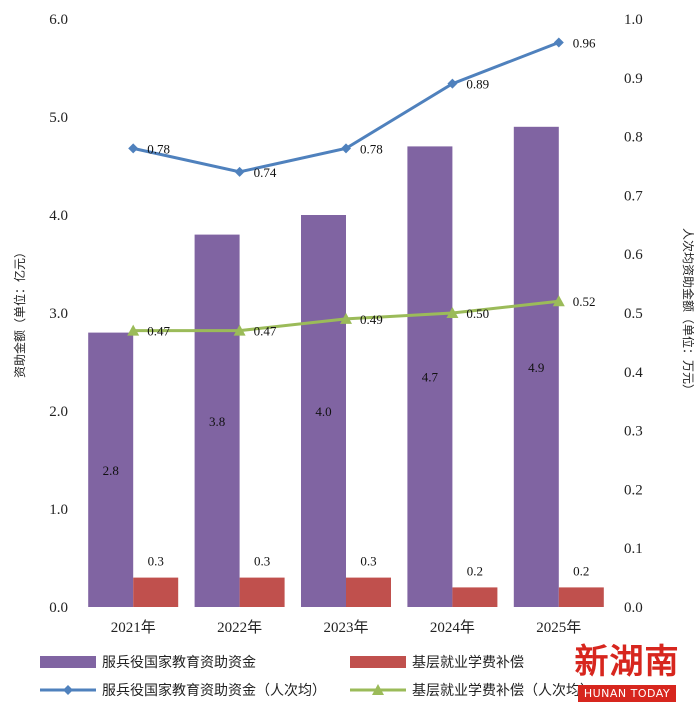 The width and height of the screenshot is (694, 718). What do you see at coordinates (468, 663) in the screenshot?
I see `legend-label-grassroots-total: 基层就业学费补偿` at bounding box center [468, 663].